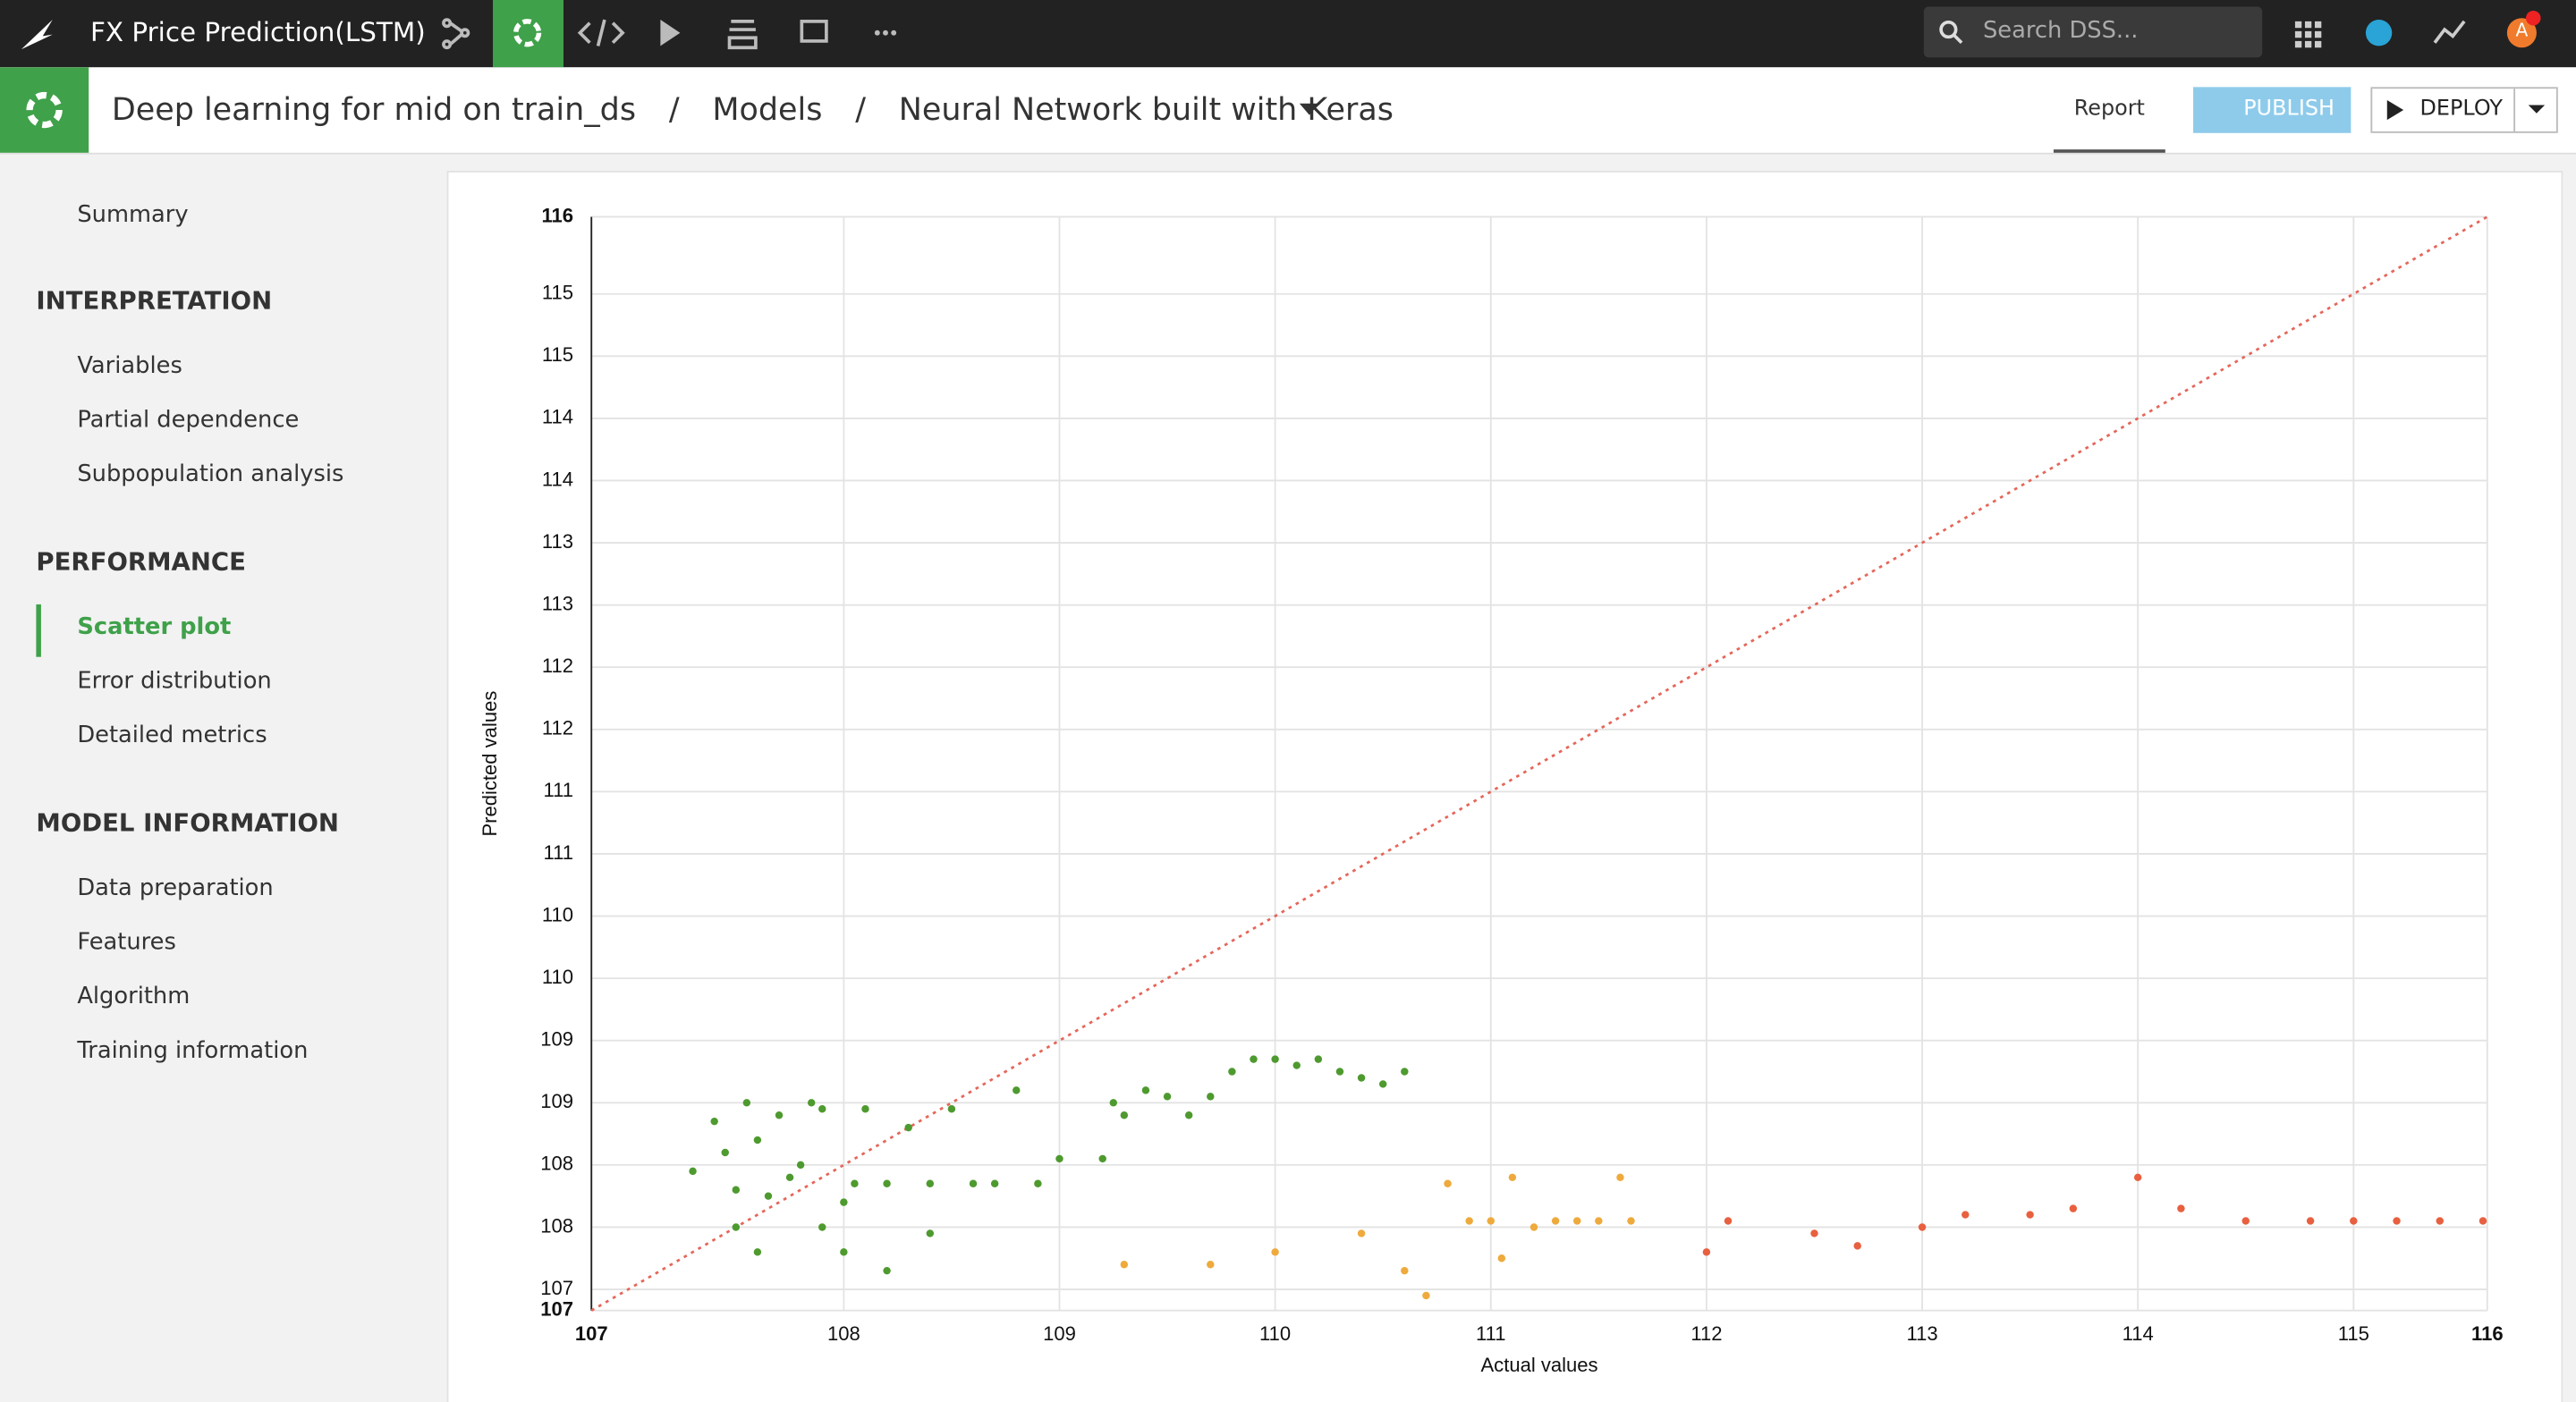 The image size is (2576, 1402). I want to click on breadcrumb-item: Deep learning for mid on train_ds, so click(374, 110).